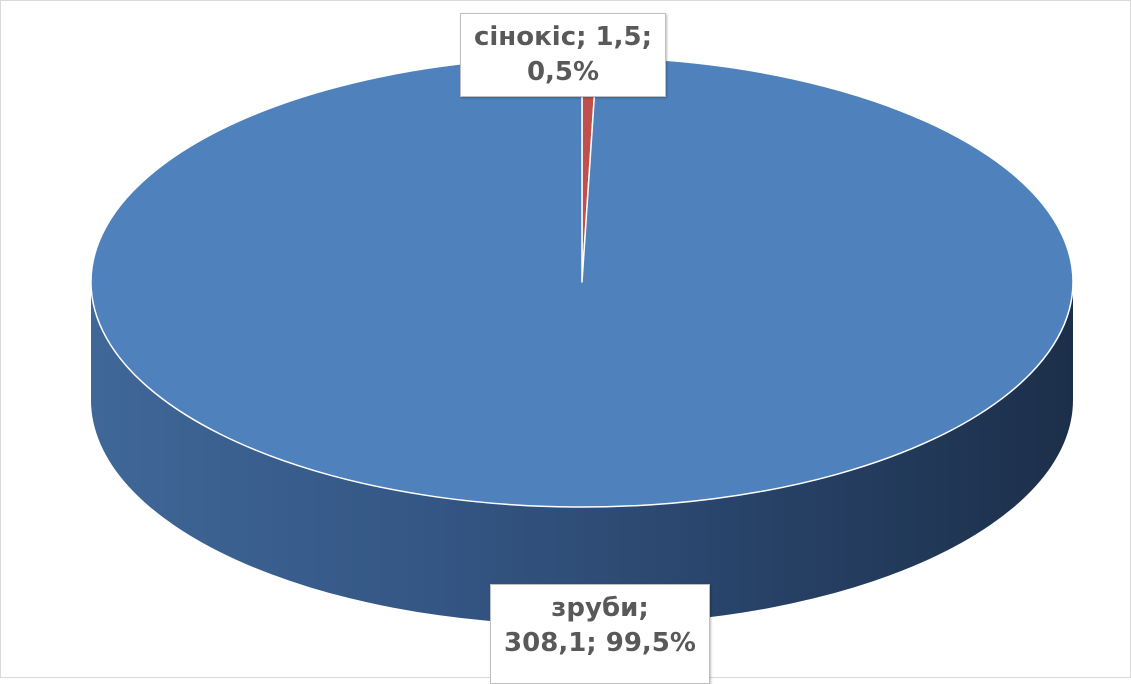 This screenshot has width=1131, height=684. What do you see at coordinates (563, 55) in the screenshot?
I see `data-label-sinokis: сінокіс; 1,5; 0,5%` at bounding box center [563, 55].